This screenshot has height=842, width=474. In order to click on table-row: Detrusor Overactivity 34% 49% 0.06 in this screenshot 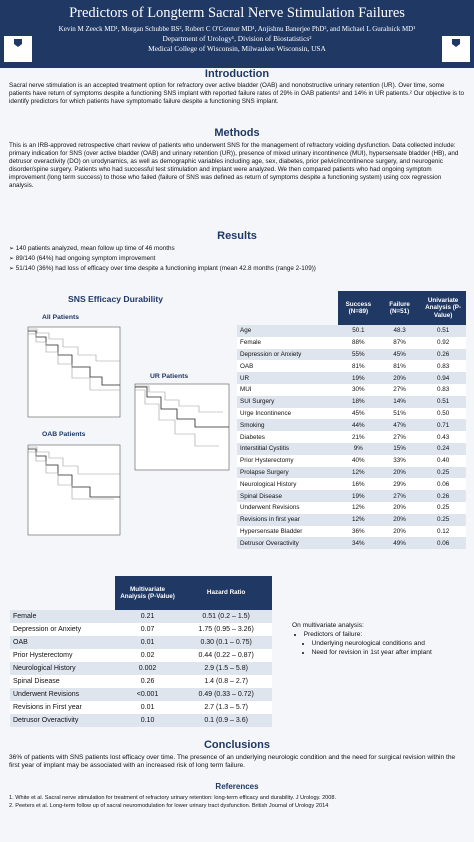, I will do `click(351, 543)`.